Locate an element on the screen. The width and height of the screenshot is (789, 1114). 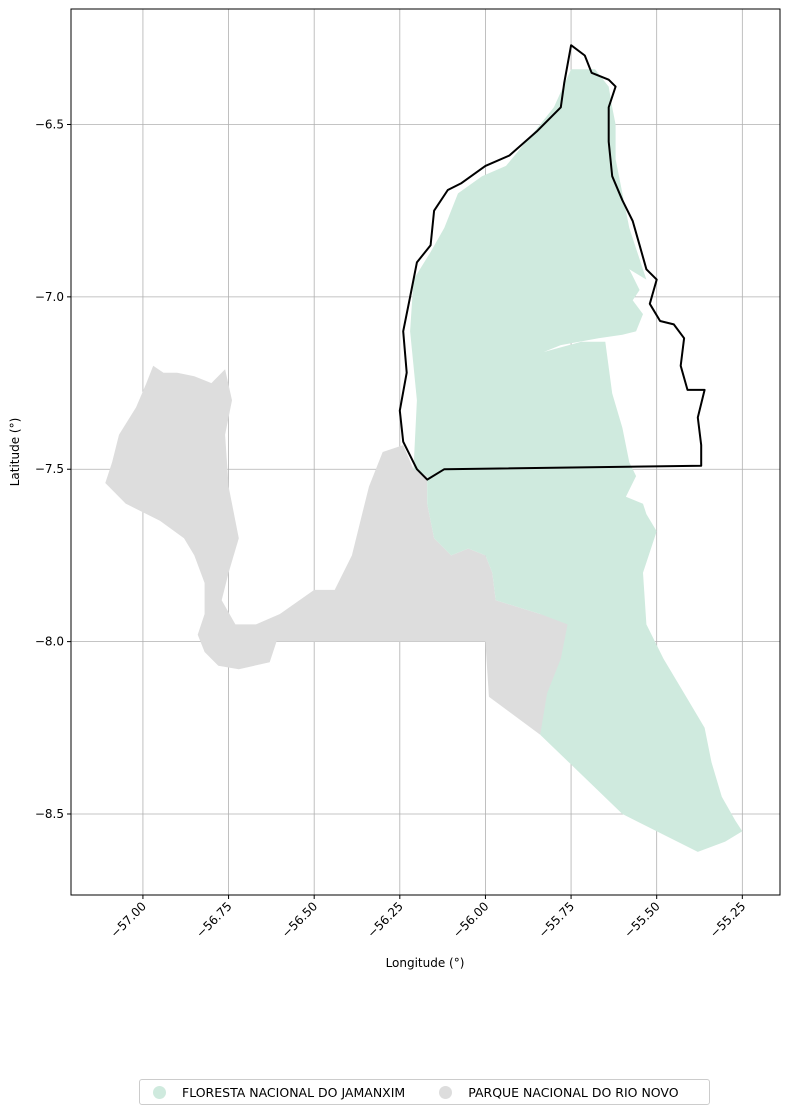
x-tick-label-3: −56.25 is located at coordinates (385, 919).